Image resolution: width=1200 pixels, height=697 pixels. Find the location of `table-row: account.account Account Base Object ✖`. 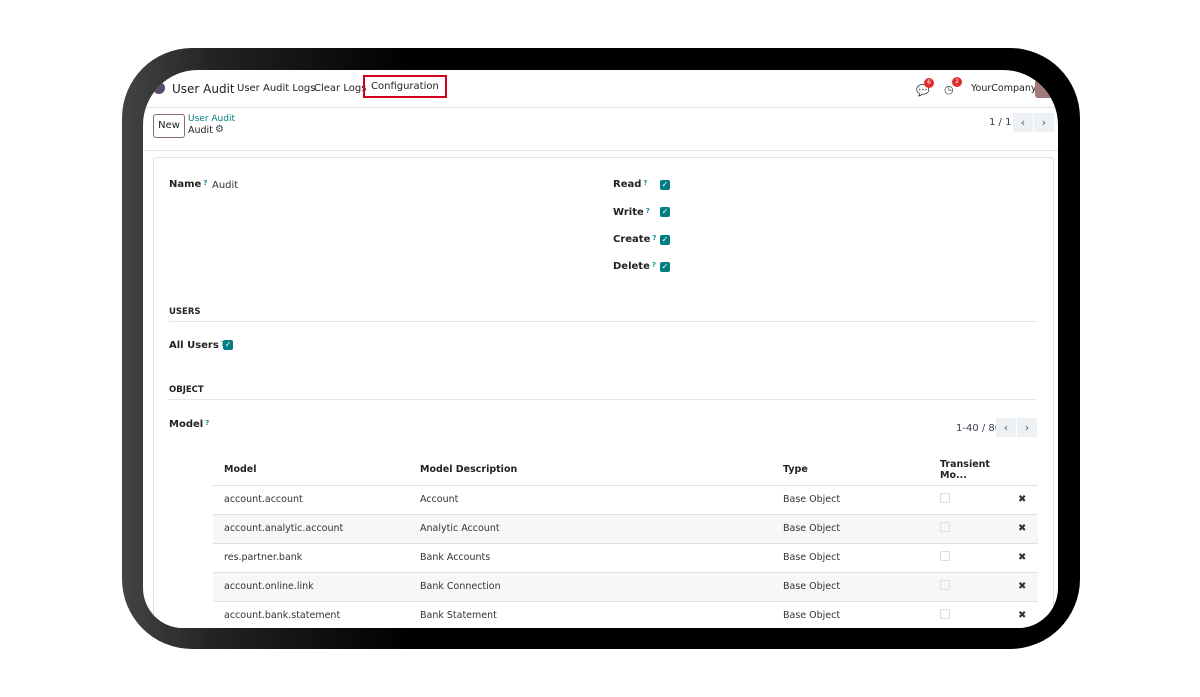

table-row: account.account Account Base Object ✖ is located at coordinates (625, 499).